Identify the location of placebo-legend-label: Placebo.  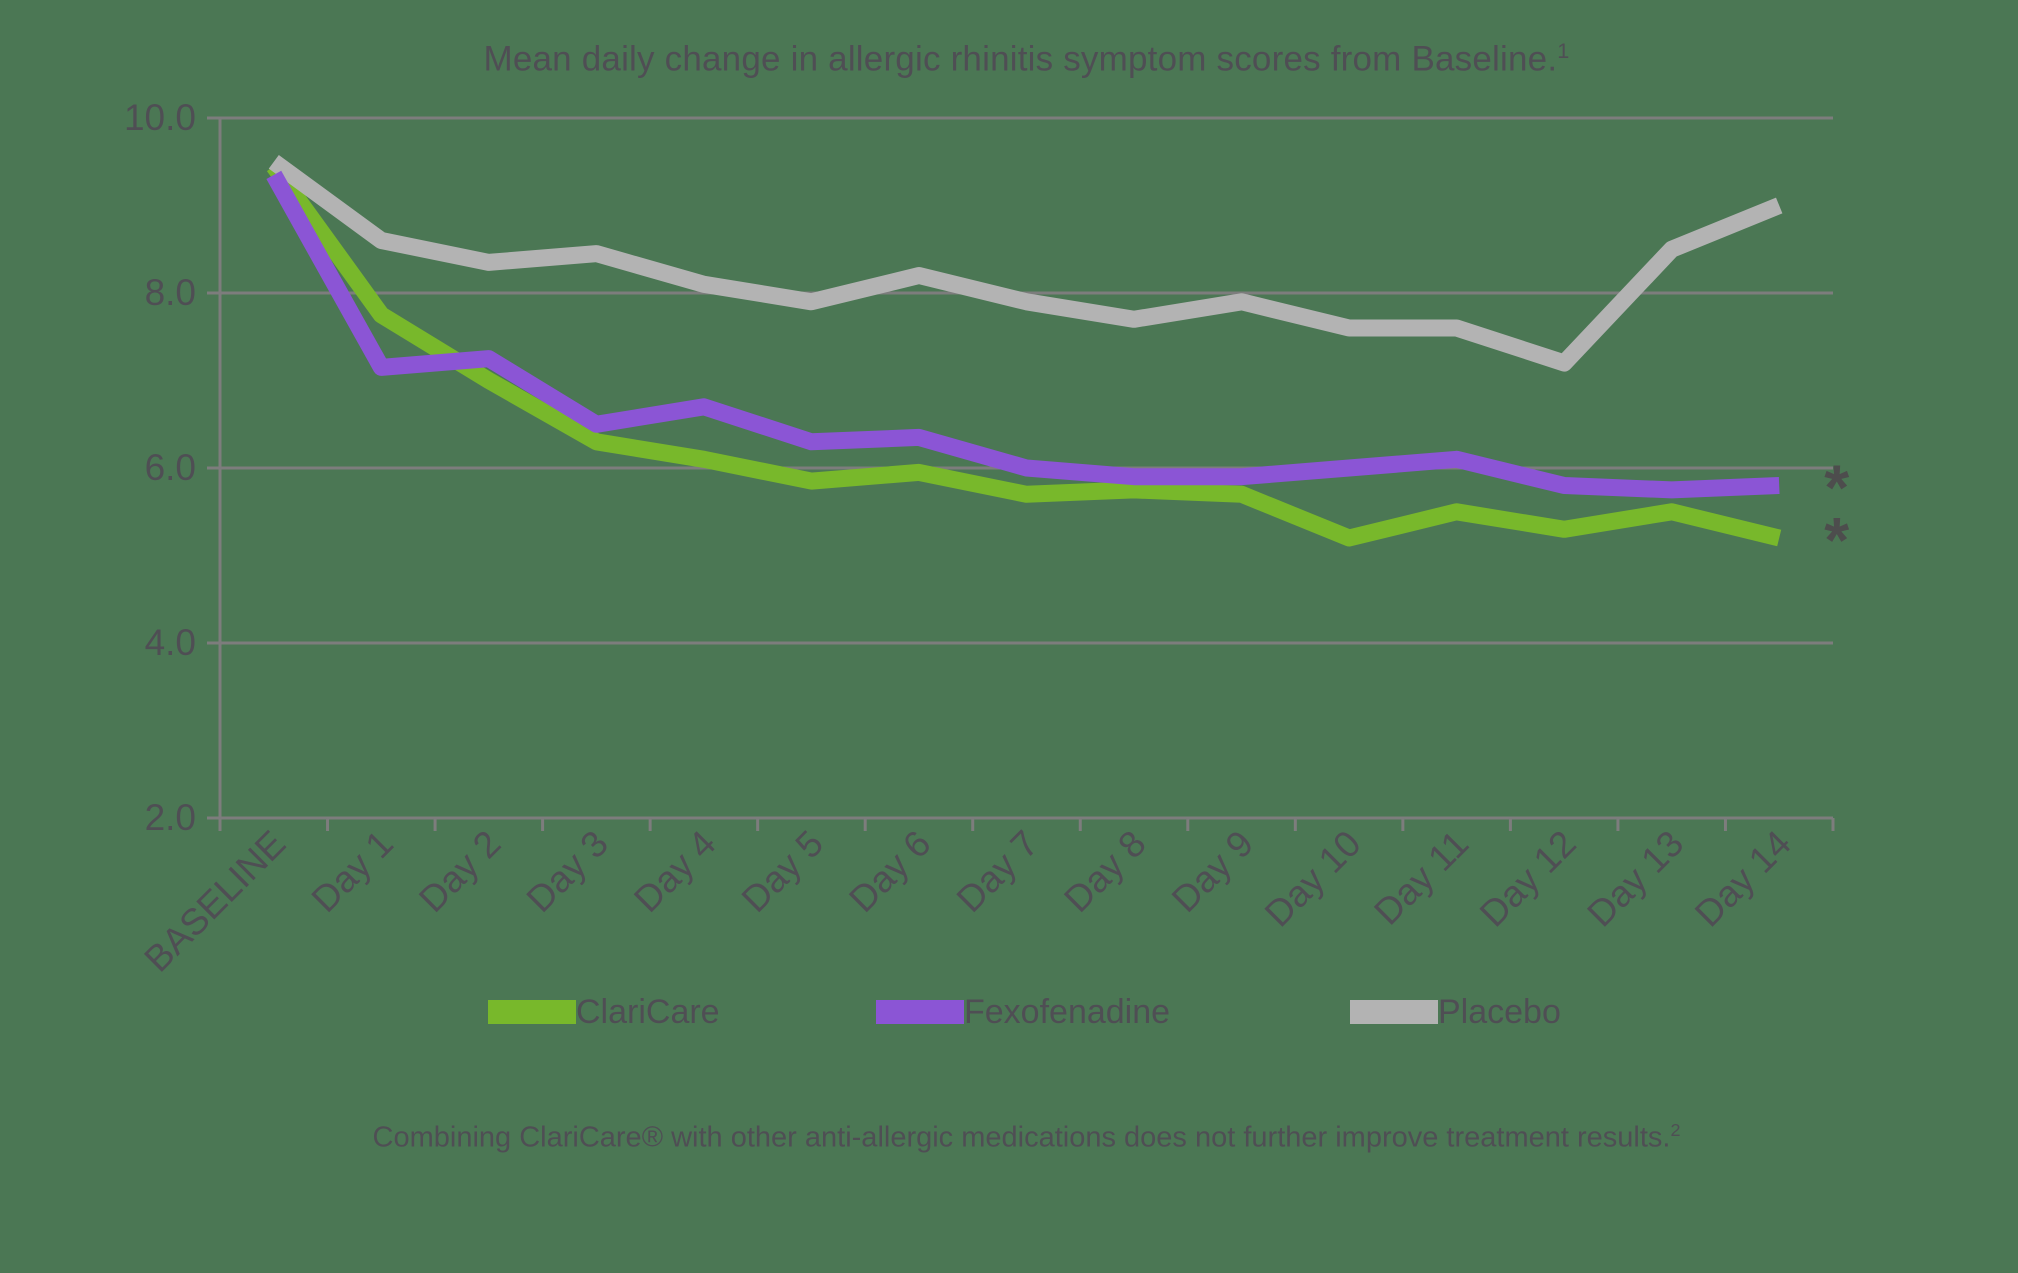
(1499, 1012).